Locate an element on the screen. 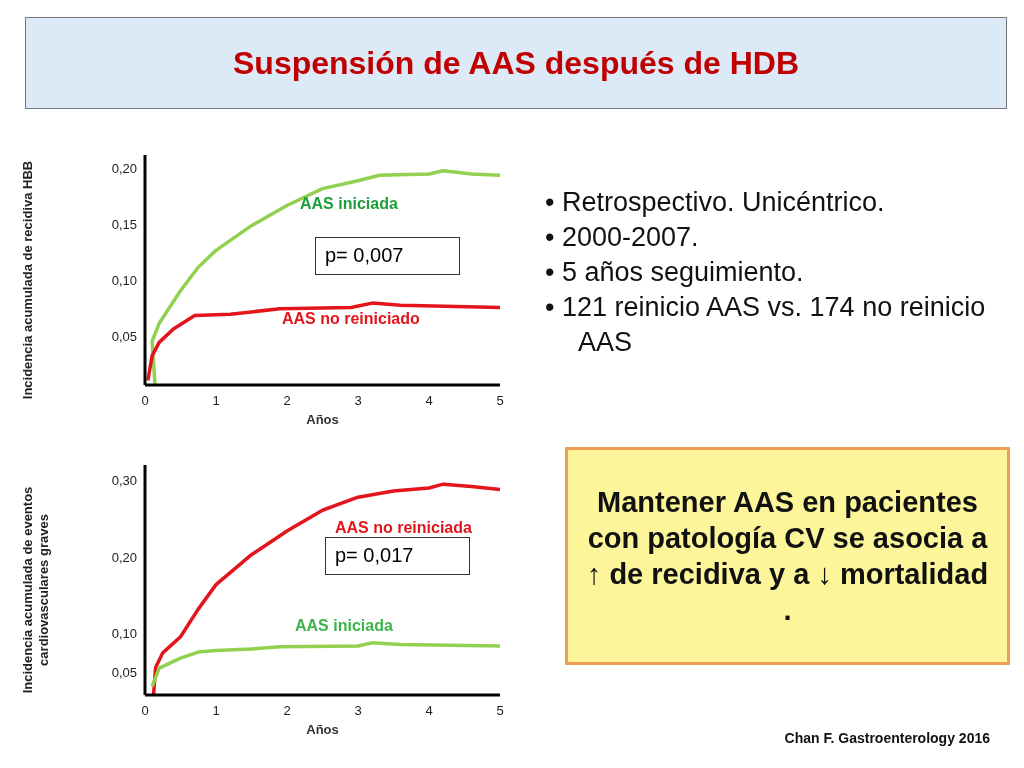  y-tick-label: 0,15 is located at coordinates (124, 225).